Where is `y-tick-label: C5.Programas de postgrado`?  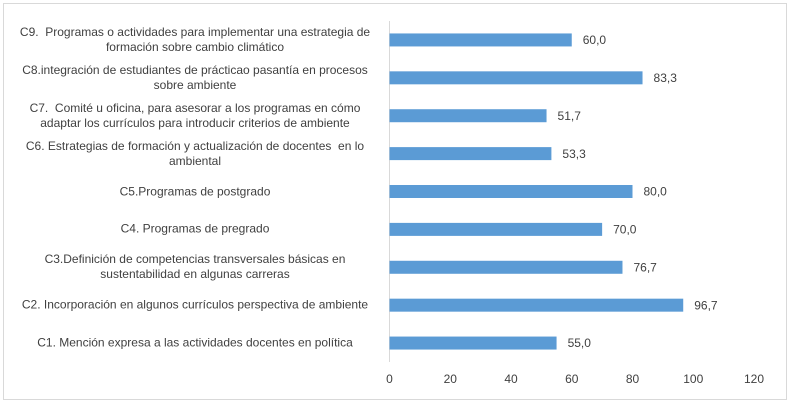 y-tick-label: C5.Programas de postgrado is located at coordinates (195, 191).